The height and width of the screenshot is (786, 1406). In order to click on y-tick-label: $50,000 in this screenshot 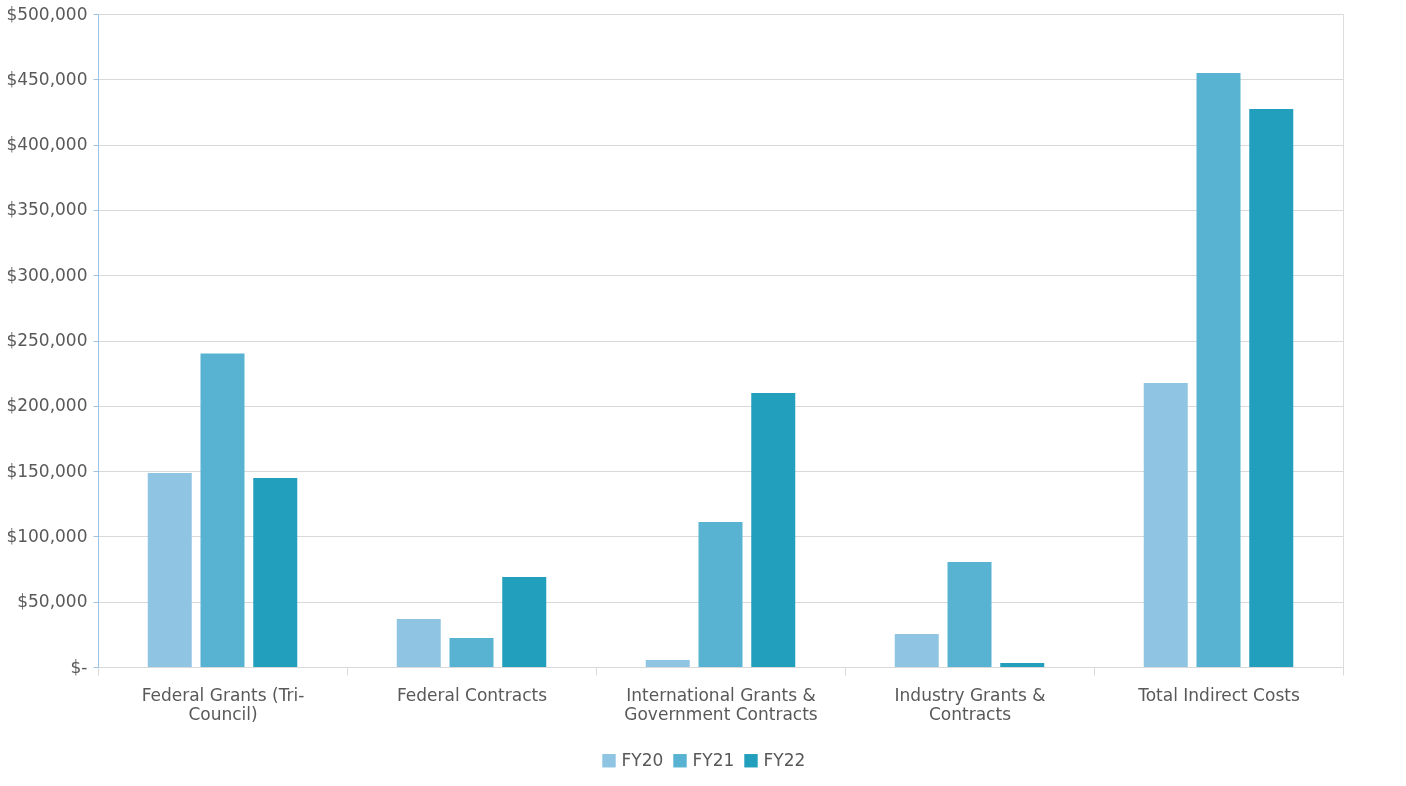, I will do `click(52, 601)`.